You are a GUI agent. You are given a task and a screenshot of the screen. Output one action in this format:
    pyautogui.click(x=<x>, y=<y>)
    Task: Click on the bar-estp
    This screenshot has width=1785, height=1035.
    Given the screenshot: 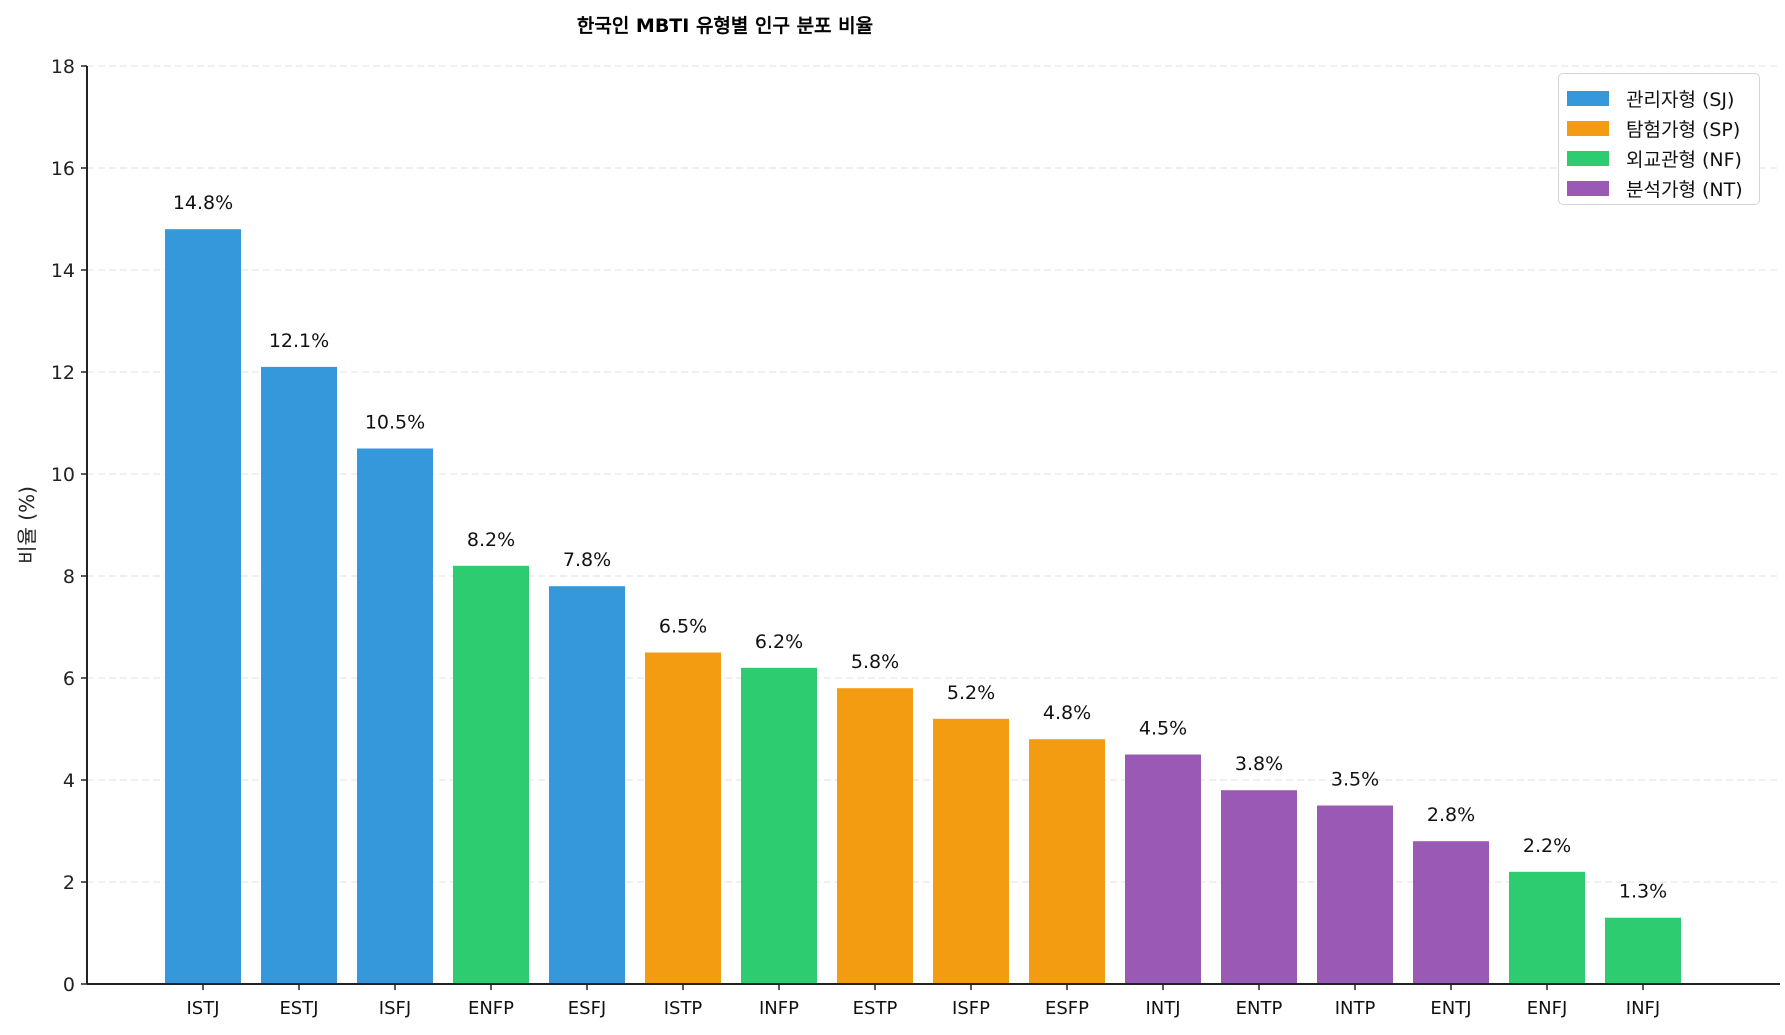 What is the action you would take?
    pyautogui.click(x=875, y=836)
    